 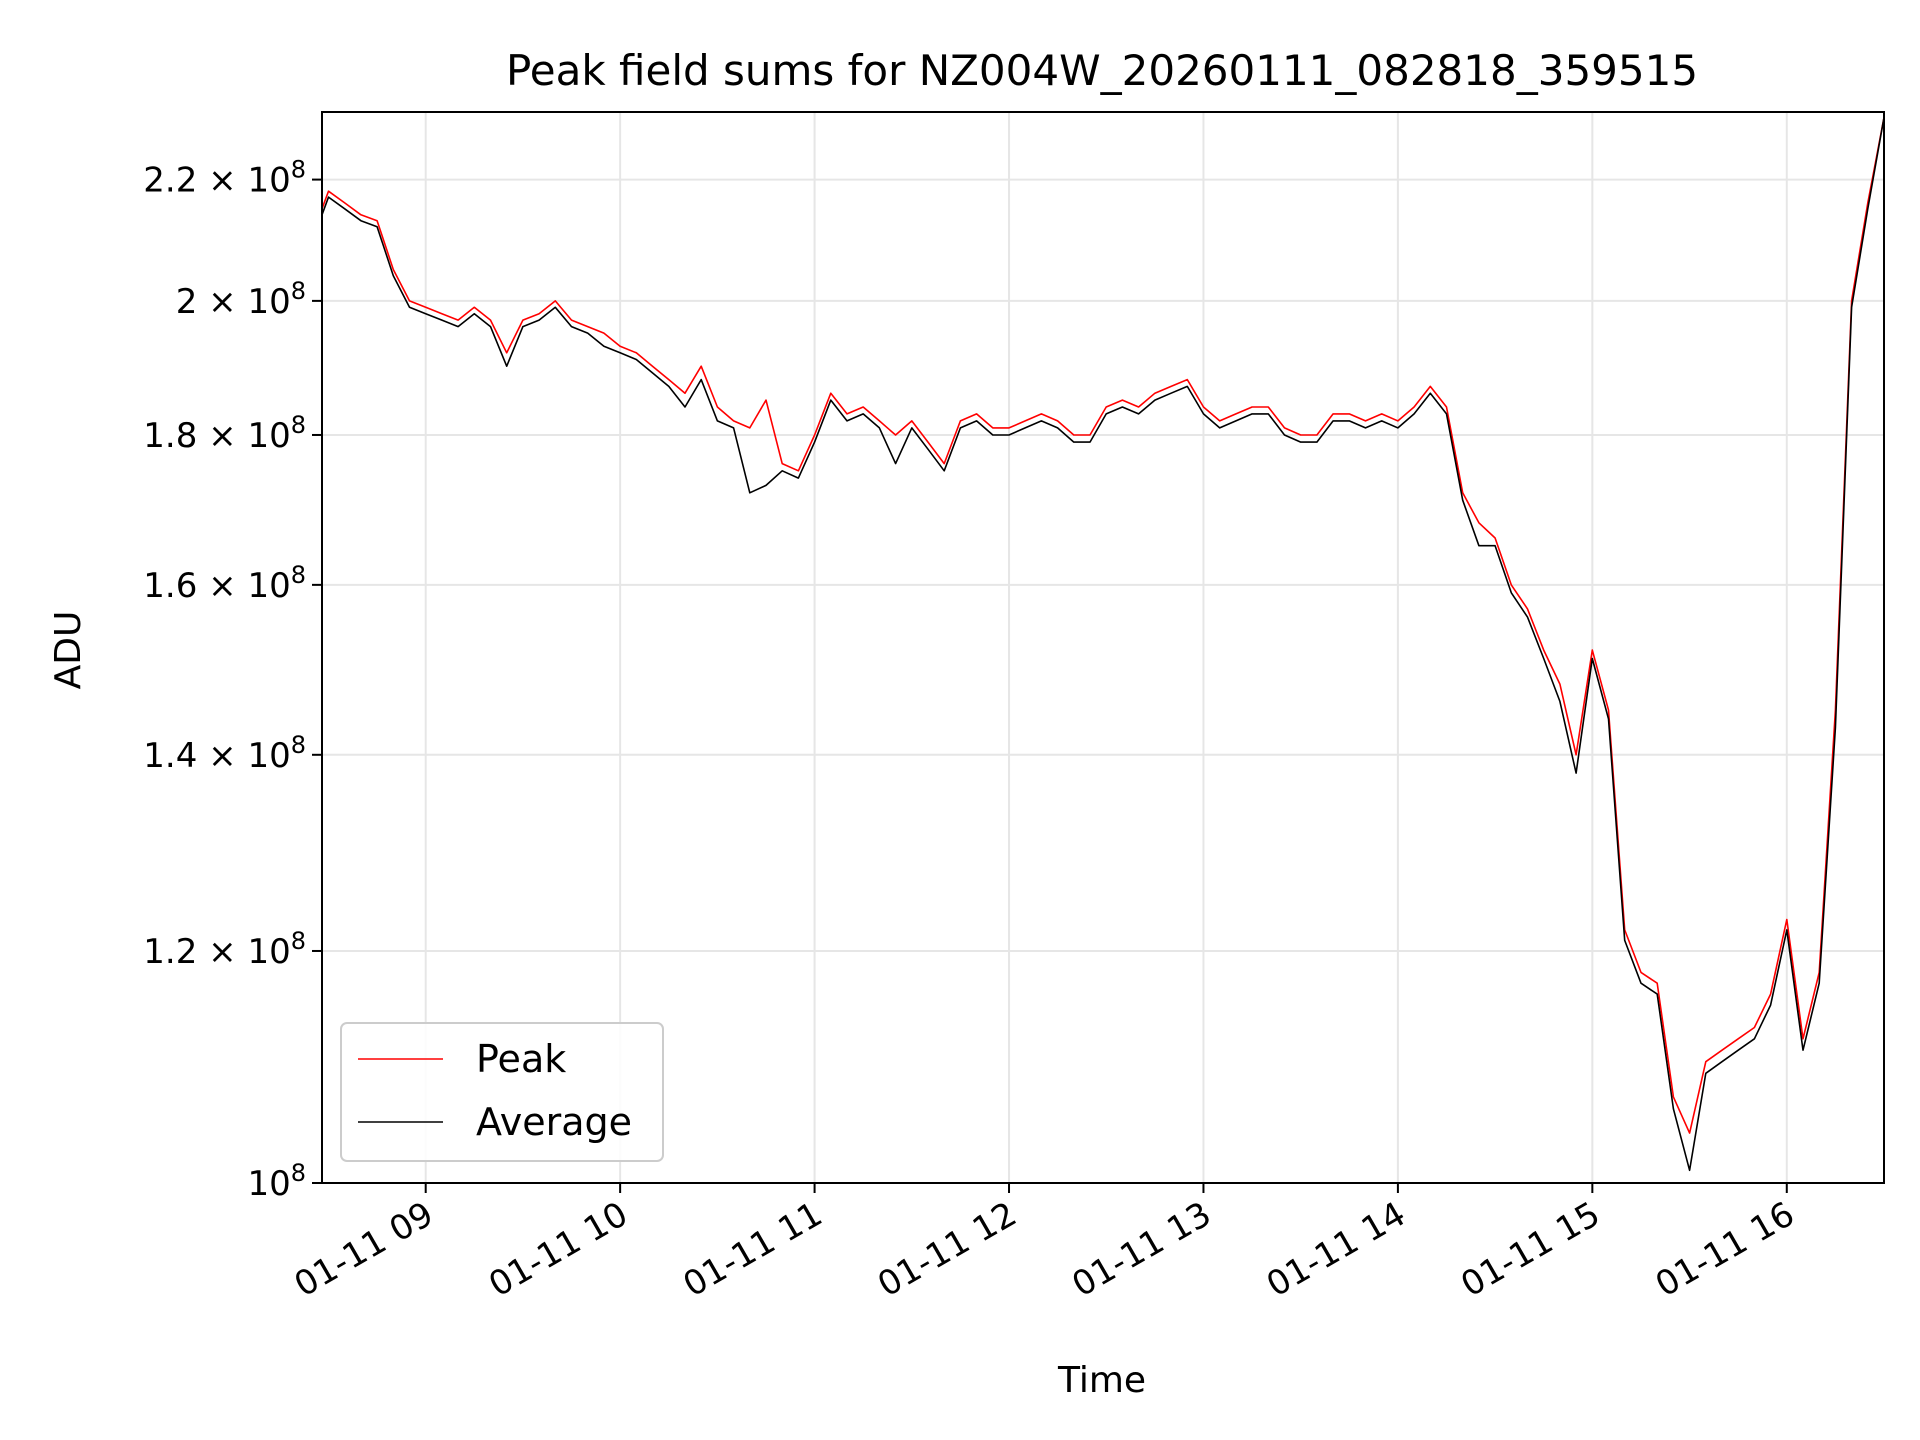 What do you see at coordinates (68, 650) in the screenshot?
I see `y-axis-label: ADU` at bounding box center [68, 650].